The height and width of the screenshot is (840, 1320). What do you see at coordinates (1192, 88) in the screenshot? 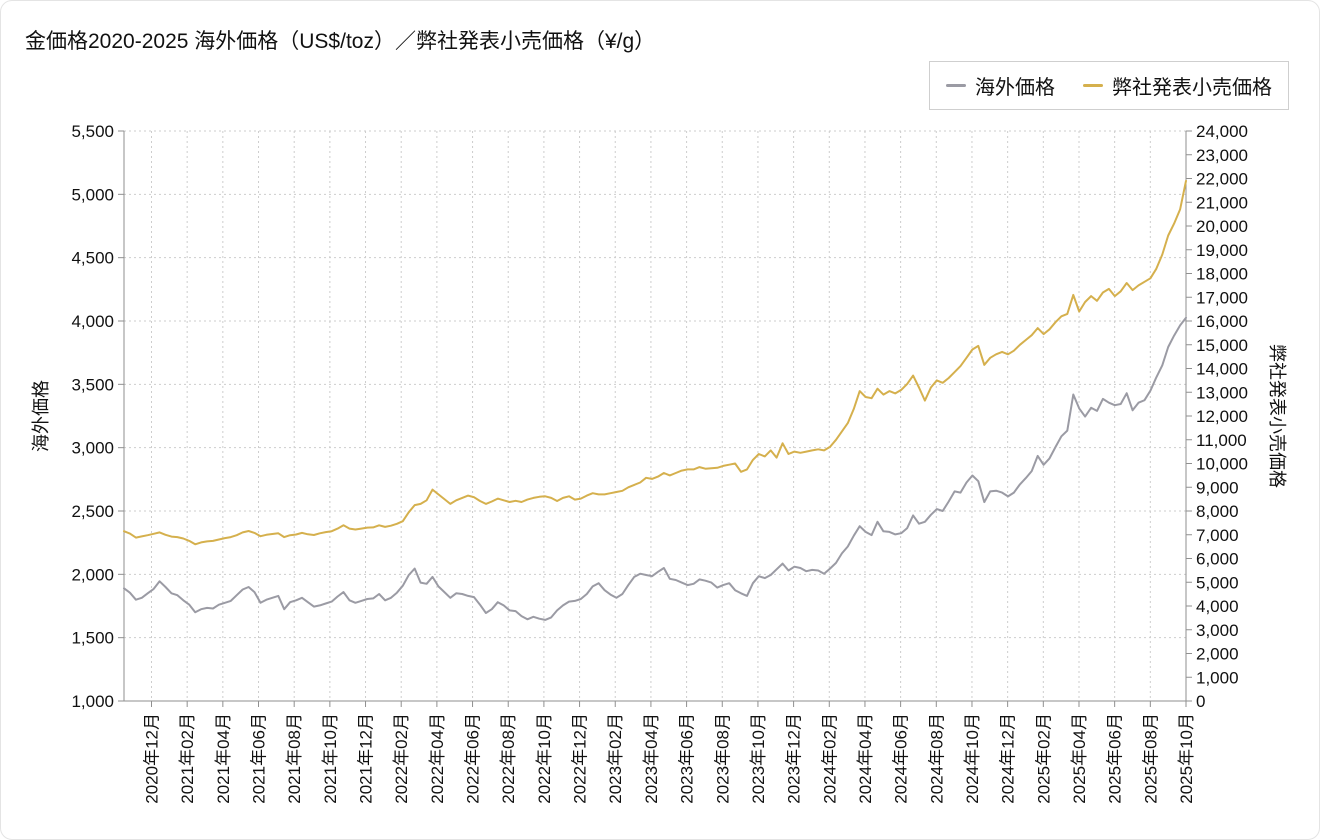
I see `legend-label-retail-price: 弊社発表小売価格` at bounding box center [1192, 88].